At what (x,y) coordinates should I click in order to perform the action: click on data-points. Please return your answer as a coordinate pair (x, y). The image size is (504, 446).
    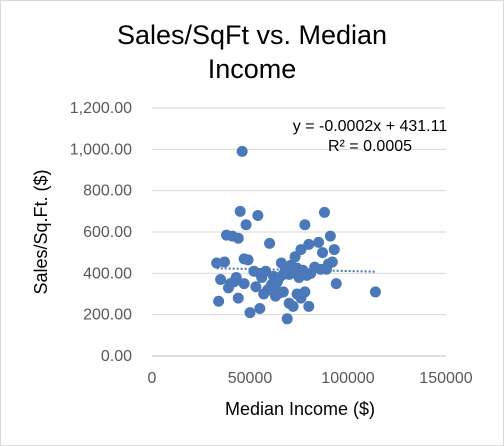
    Looking at the image, I should click on (296, 235).